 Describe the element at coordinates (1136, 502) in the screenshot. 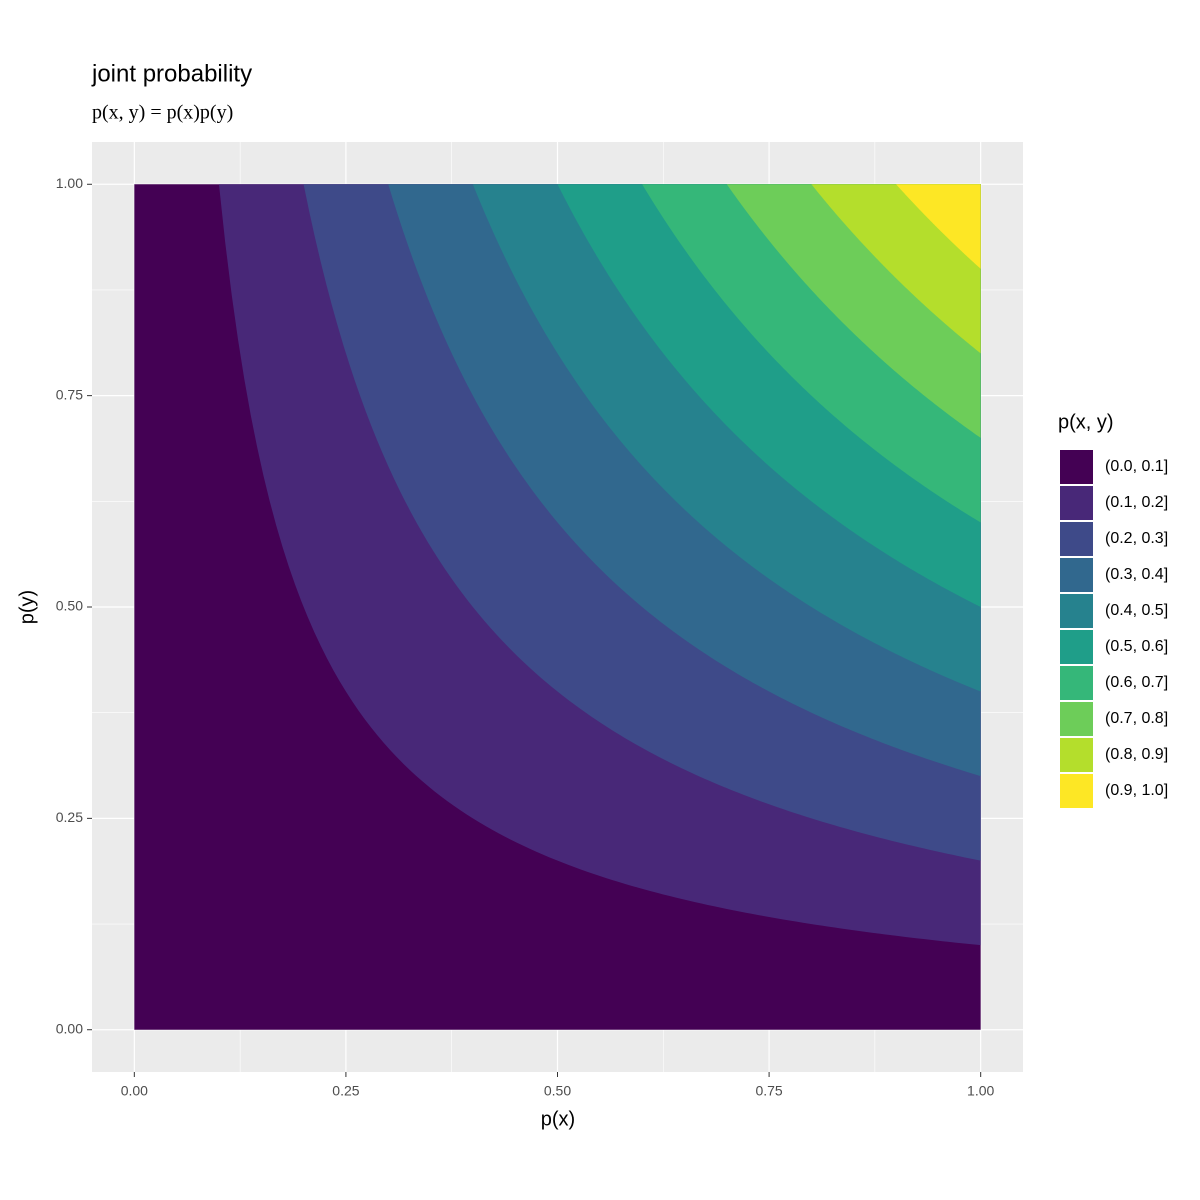

I see `legend-label: (0.1, 0.2]` at that location.